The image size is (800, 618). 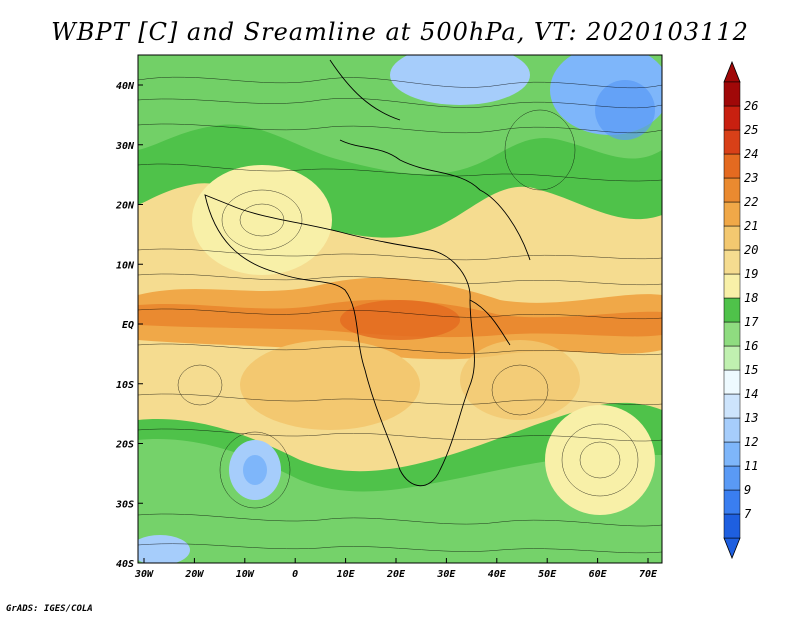 What do you see at coordinates (245, 574) in the screenshot?
I see `x-tick-label: 10W` at bounding box center [245, 574].